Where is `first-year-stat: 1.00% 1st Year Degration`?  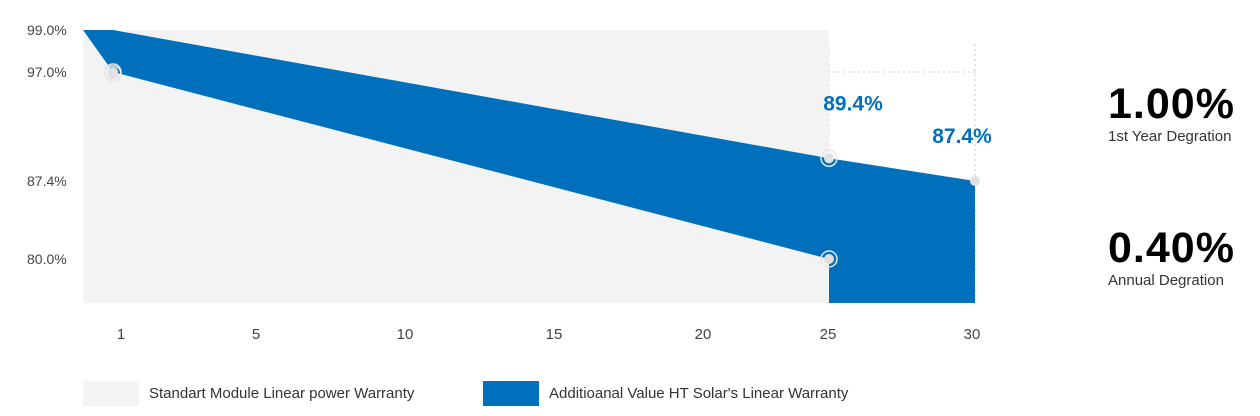
first-year-stat: 1.00% 1st Year Degration is located at coordinates (1171, 113).